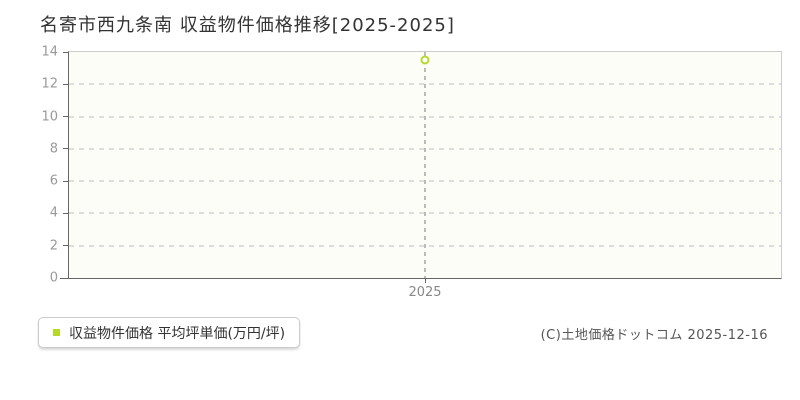  Describe the element at coordinates (425, 60) in the screenshot. I see `data-point-marker` at that location.